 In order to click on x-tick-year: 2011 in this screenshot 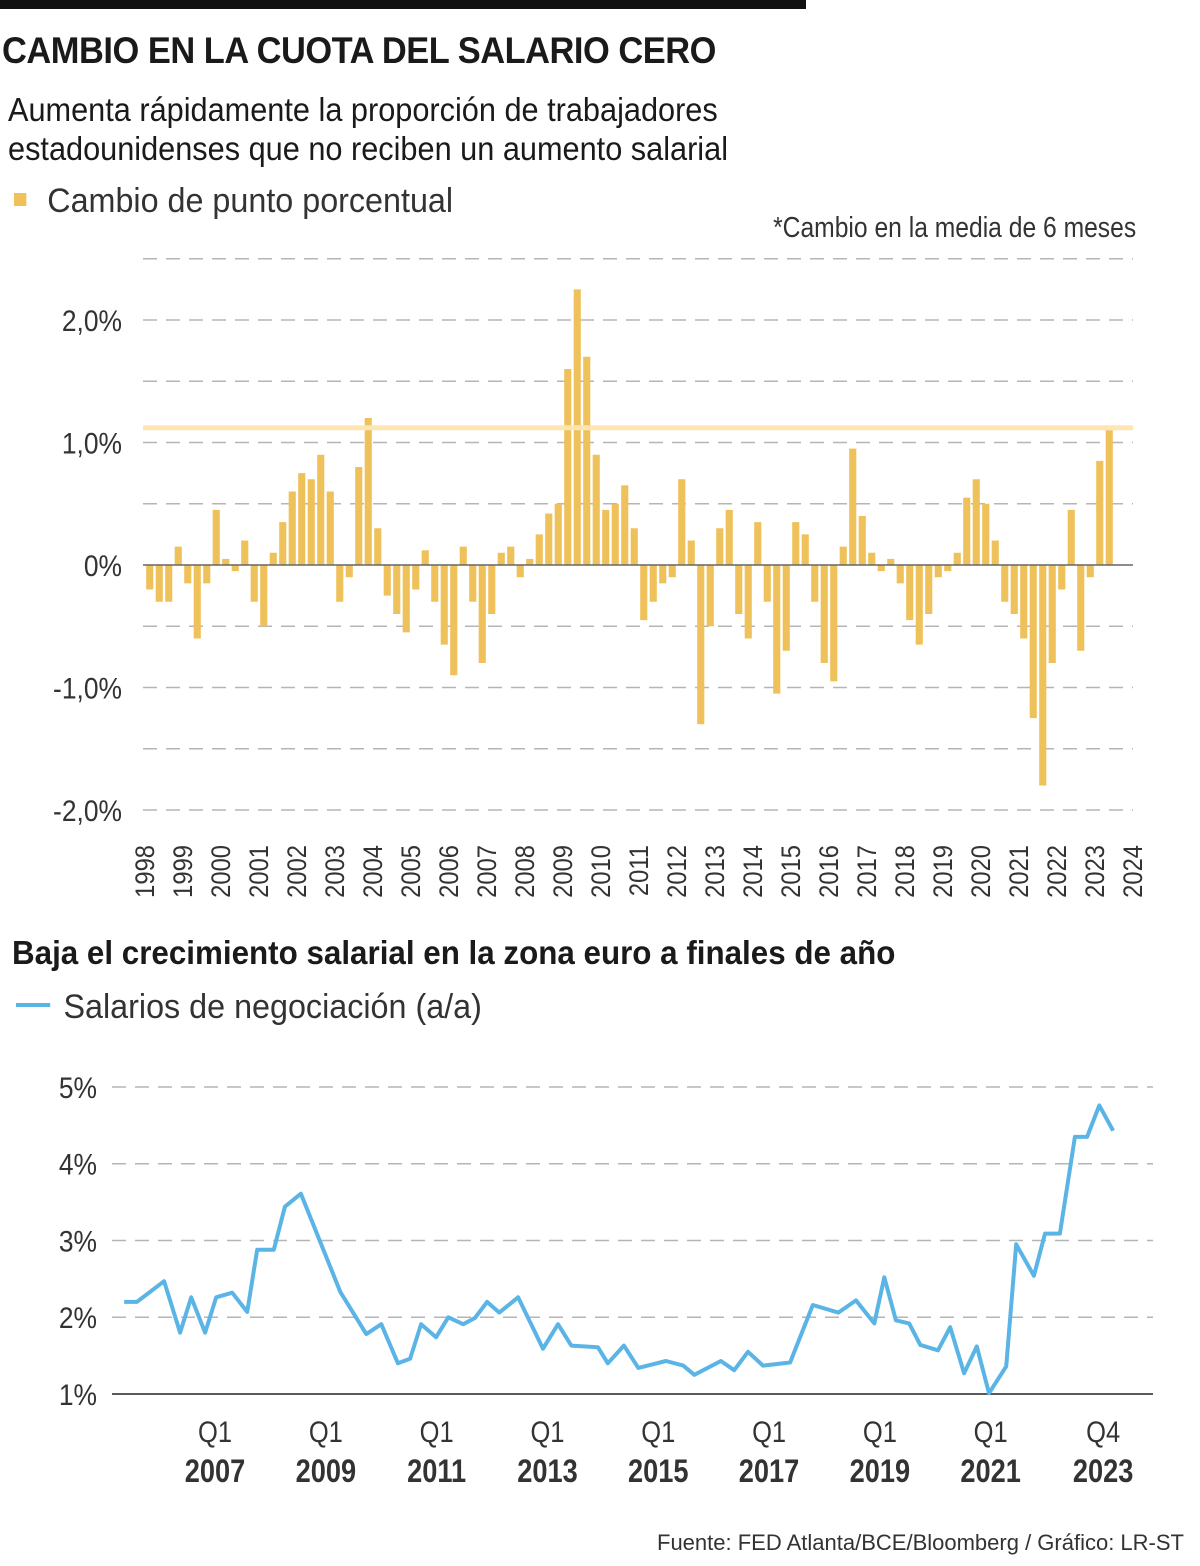, I will do `click(436, 1472)`.